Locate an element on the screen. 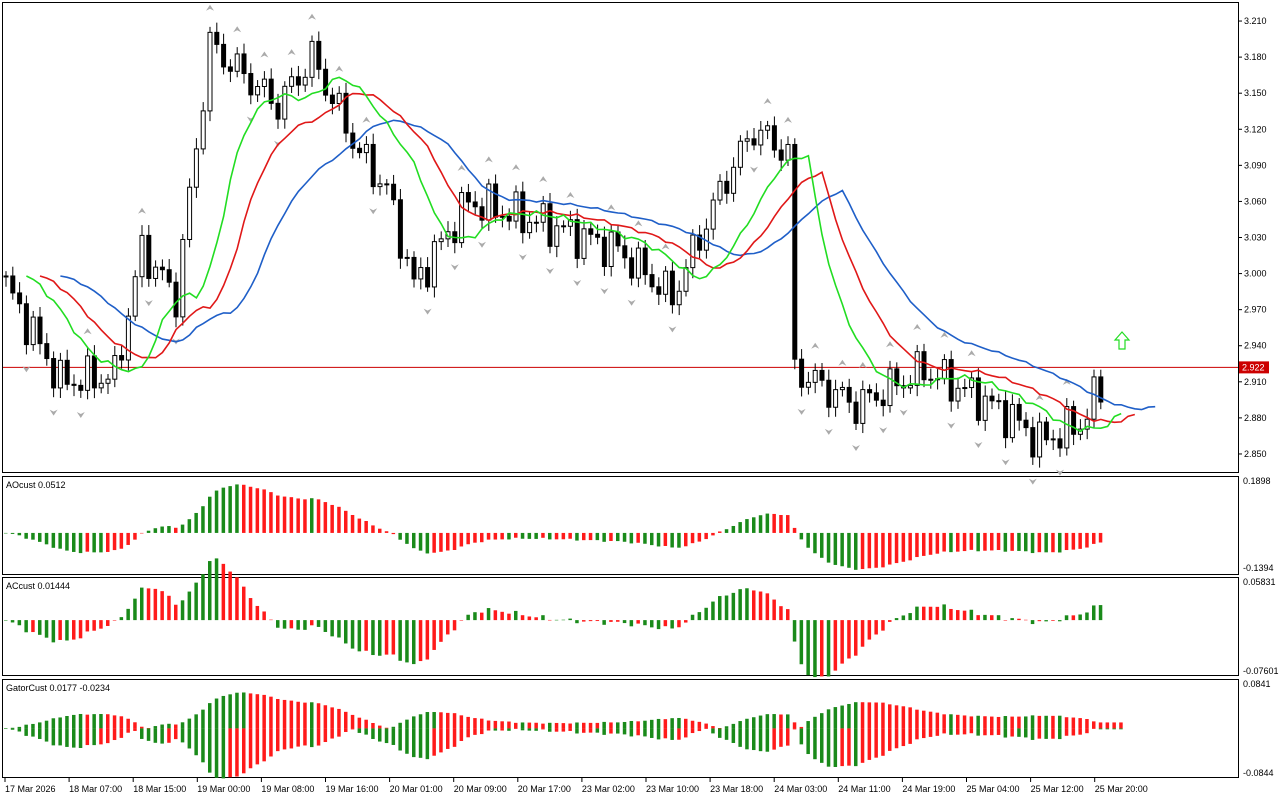 Image resolution: width=1280 pixels, height=800 pixels. ac-histogram is located at coordinates (553, 618).